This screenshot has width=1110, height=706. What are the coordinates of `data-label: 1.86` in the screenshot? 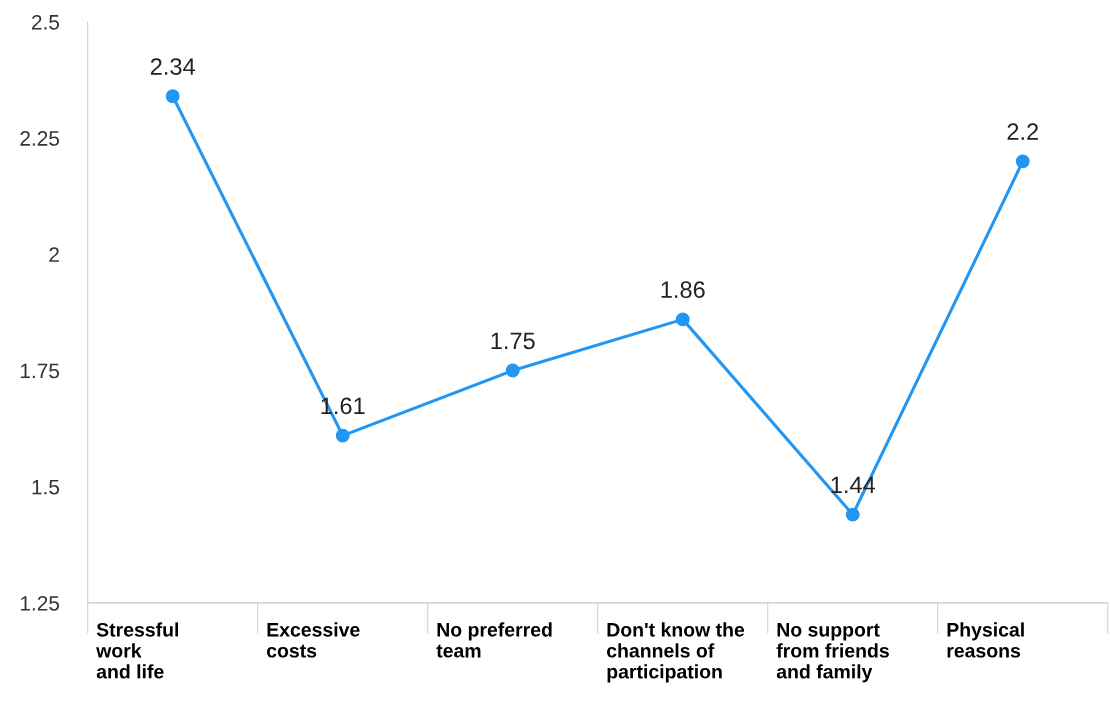 It's located at (683, 290).